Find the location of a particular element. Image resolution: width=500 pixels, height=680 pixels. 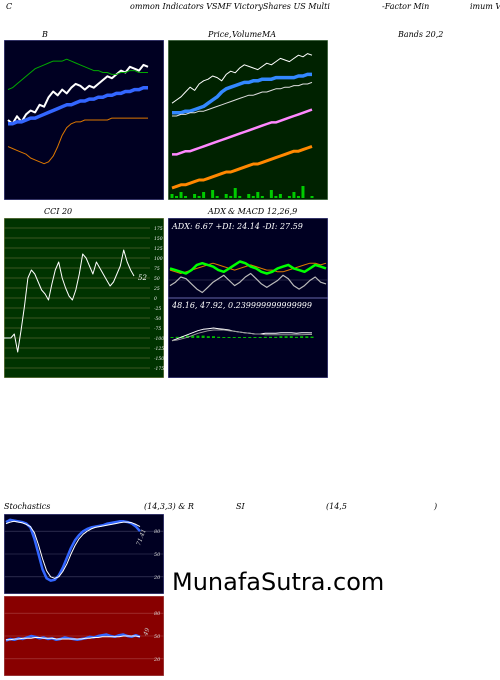

volume-label: Volume is located at coordinates (247, 34).